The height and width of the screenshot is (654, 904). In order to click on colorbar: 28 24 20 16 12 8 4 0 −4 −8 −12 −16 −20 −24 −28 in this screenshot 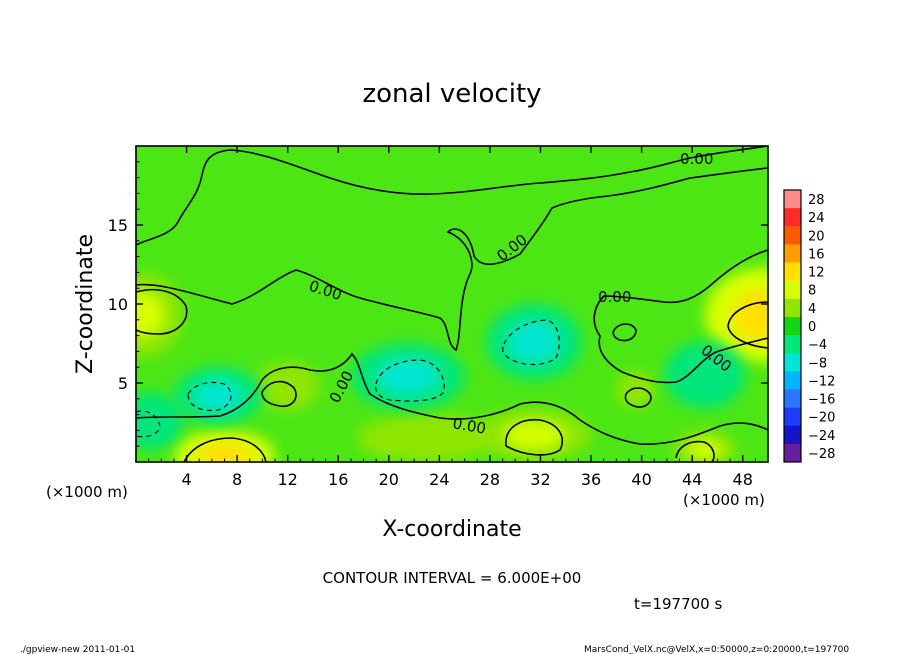, I will do `click(809, 326)`.